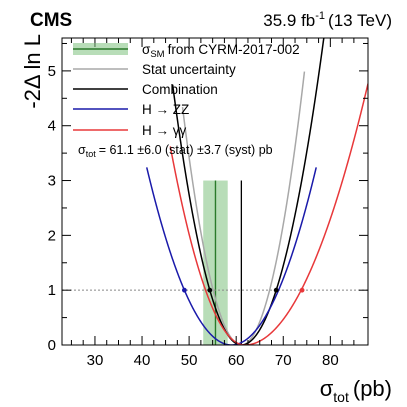  Describe the element at coordinates (283, 360) in the screenshot. I see `x-tick-label: 70` at that location.